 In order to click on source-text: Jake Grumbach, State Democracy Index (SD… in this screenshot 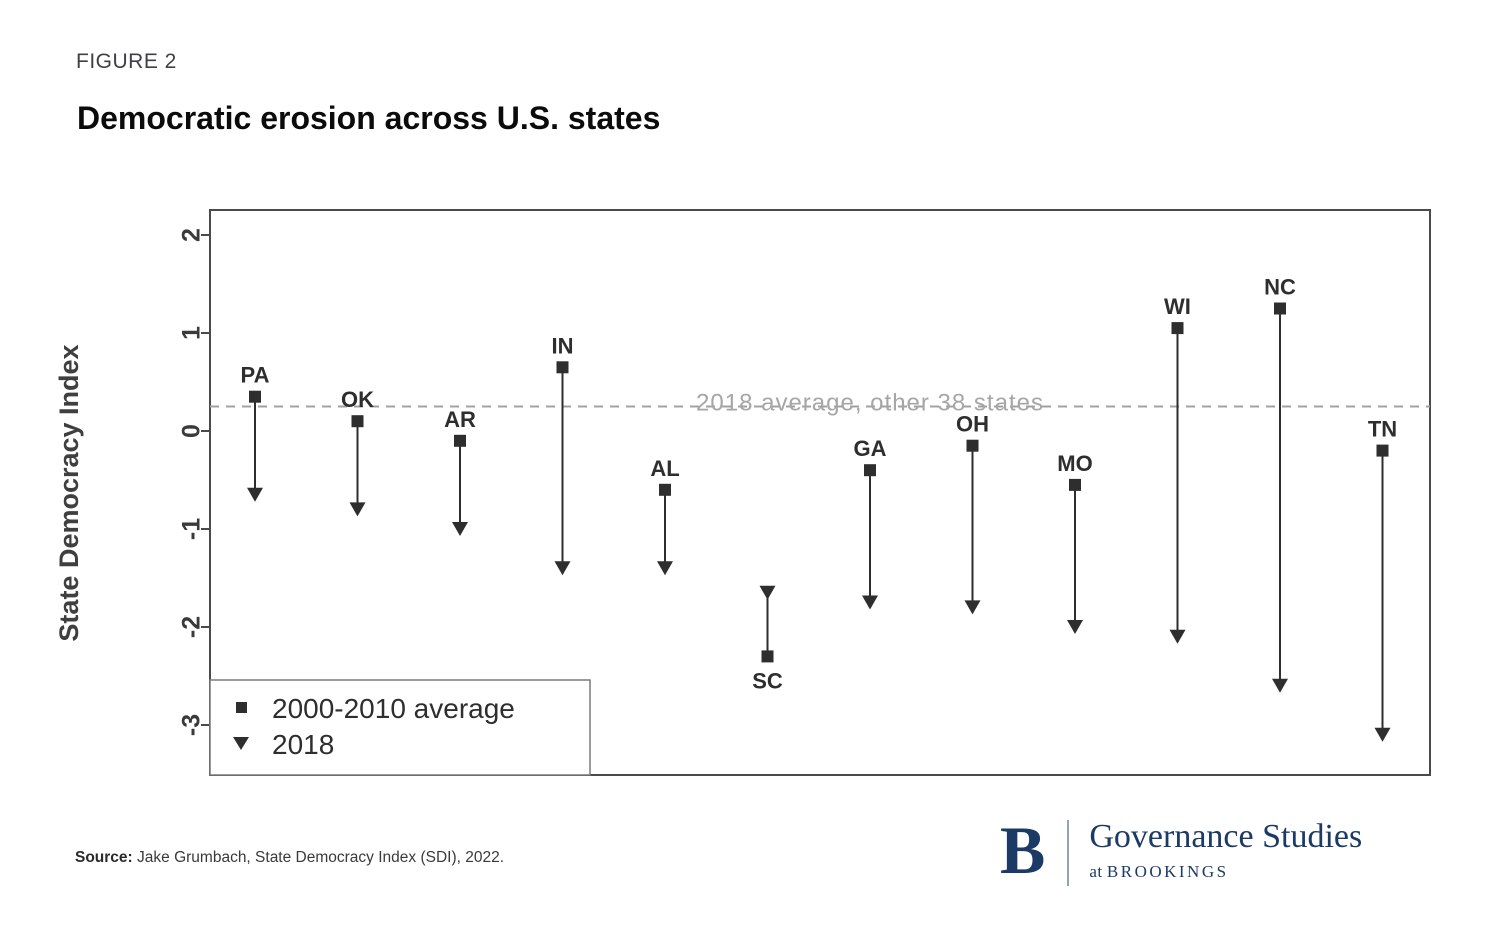, I will do `click(318, 857)`.